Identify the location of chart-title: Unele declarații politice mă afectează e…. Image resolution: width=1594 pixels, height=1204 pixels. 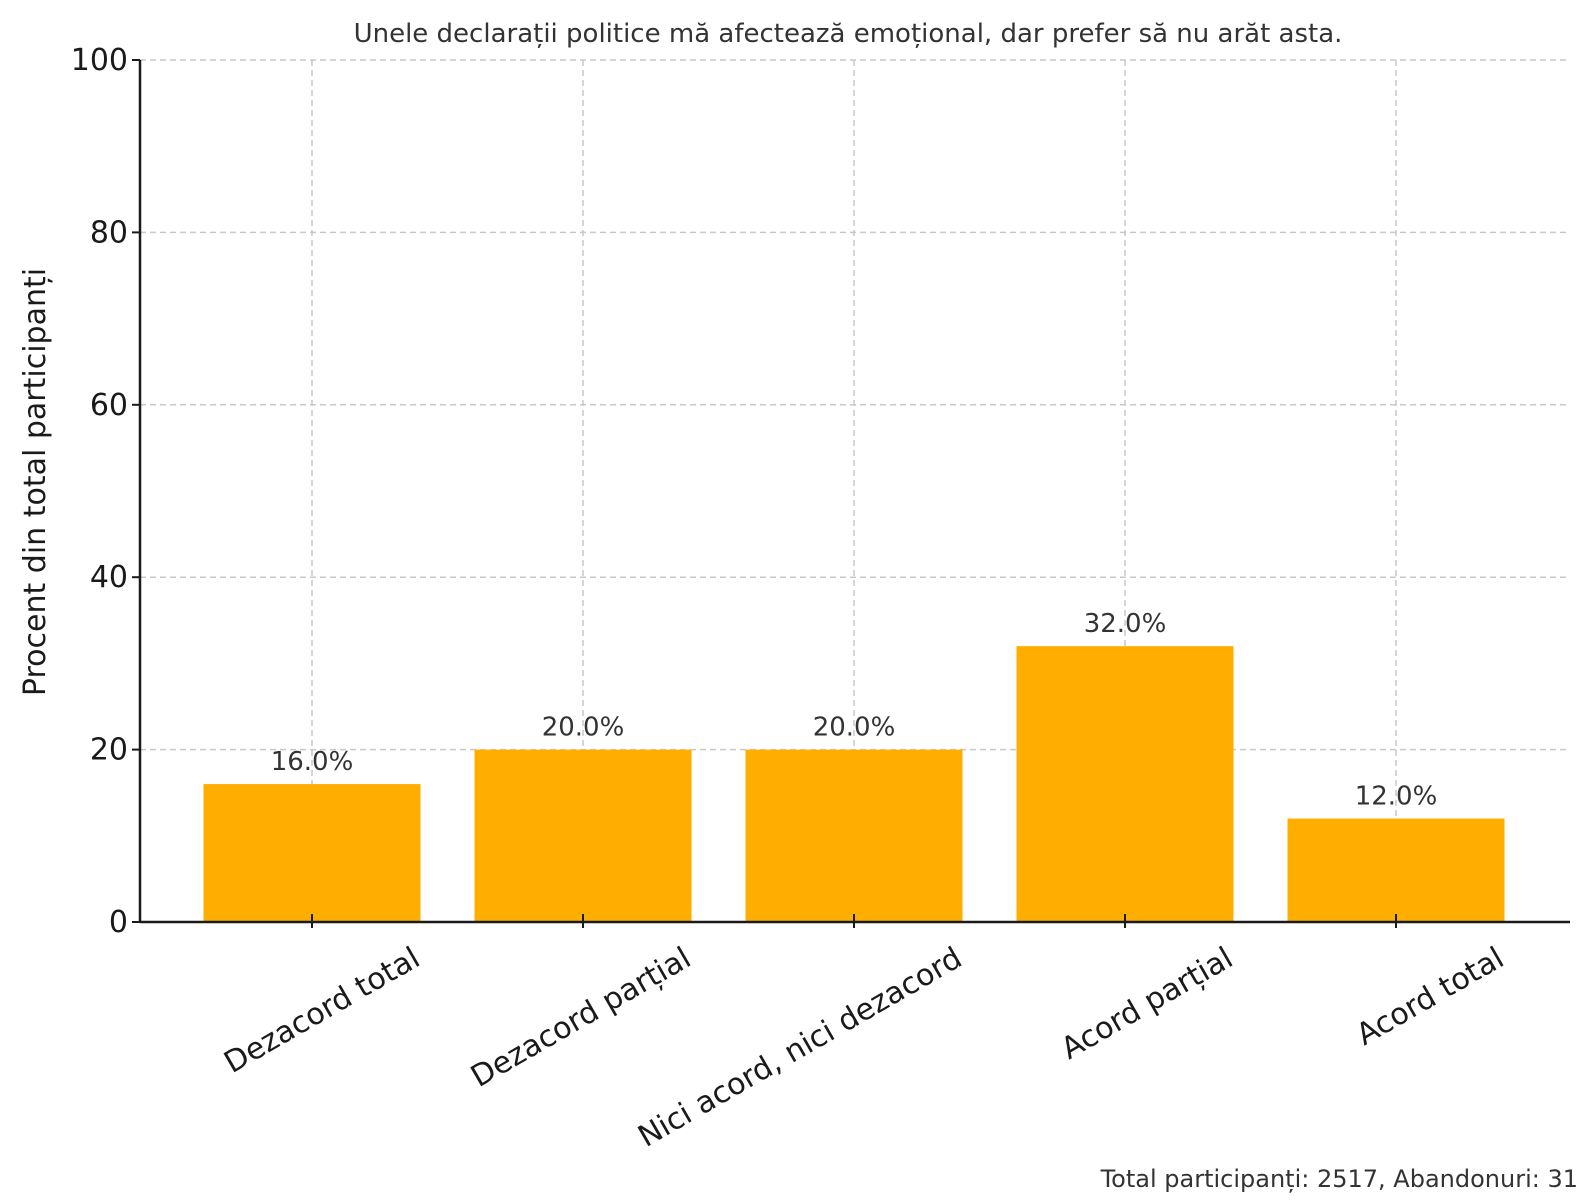
(848, 34).